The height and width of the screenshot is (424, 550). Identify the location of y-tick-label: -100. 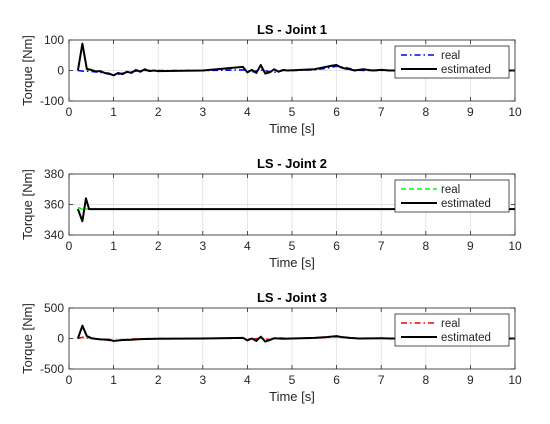
(52, 101).